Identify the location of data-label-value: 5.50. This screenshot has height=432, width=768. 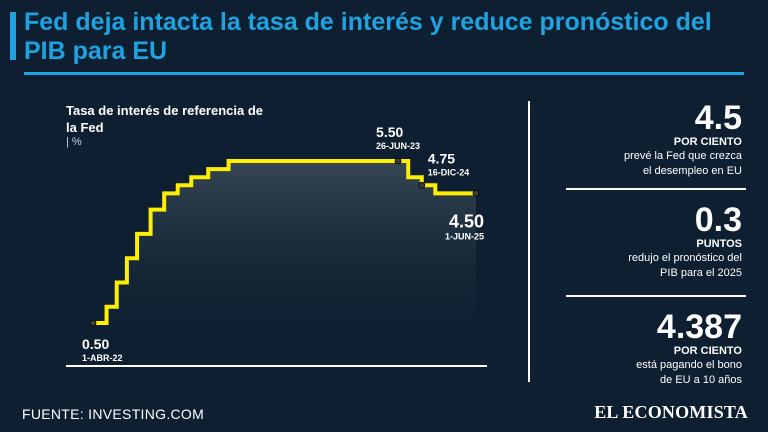
(389, 132).